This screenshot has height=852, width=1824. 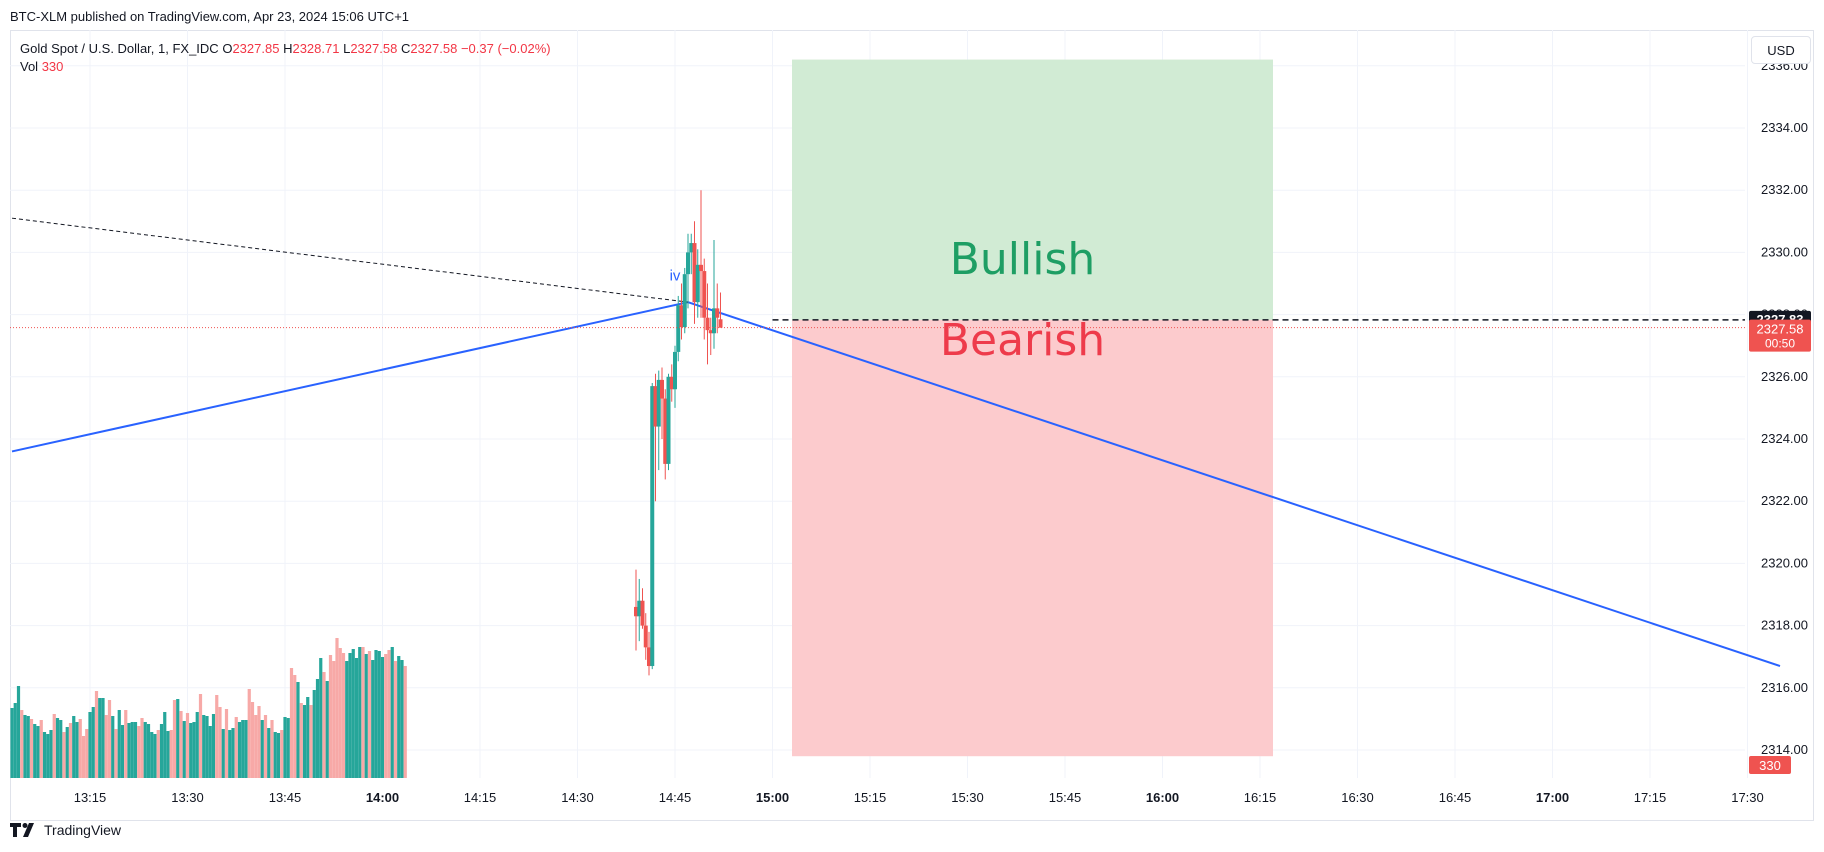 What do you see at coordinates (480, 797) in the screenshot?
I see `time-tick: 14:15` at bounding box center [480, 797].